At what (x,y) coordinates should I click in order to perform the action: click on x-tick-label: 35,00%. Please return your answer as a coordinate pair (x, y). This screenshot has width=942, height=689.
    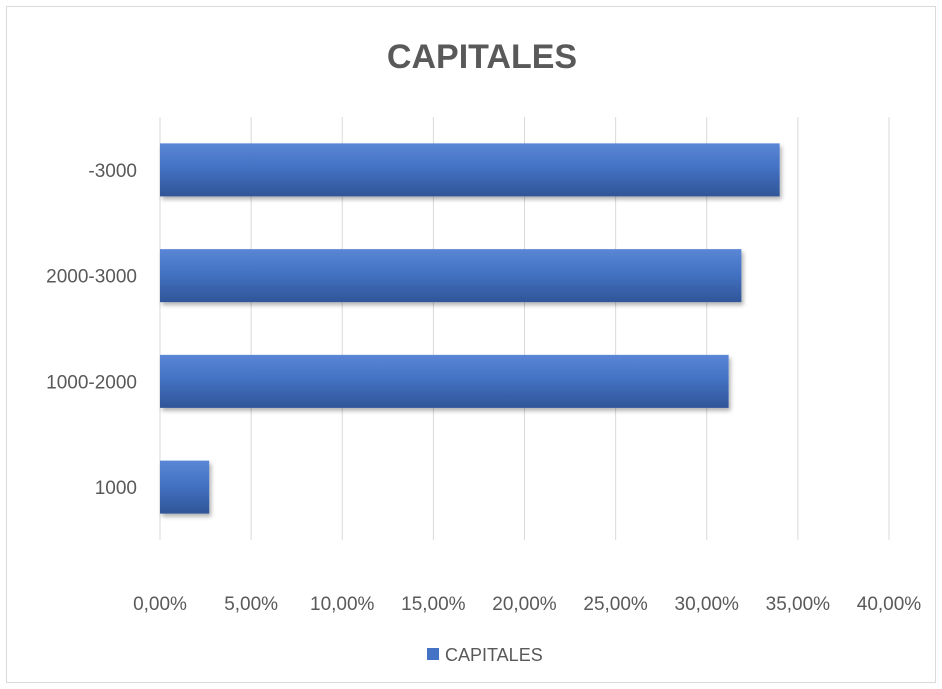
    Looking at the image, I should click on (798, 604).